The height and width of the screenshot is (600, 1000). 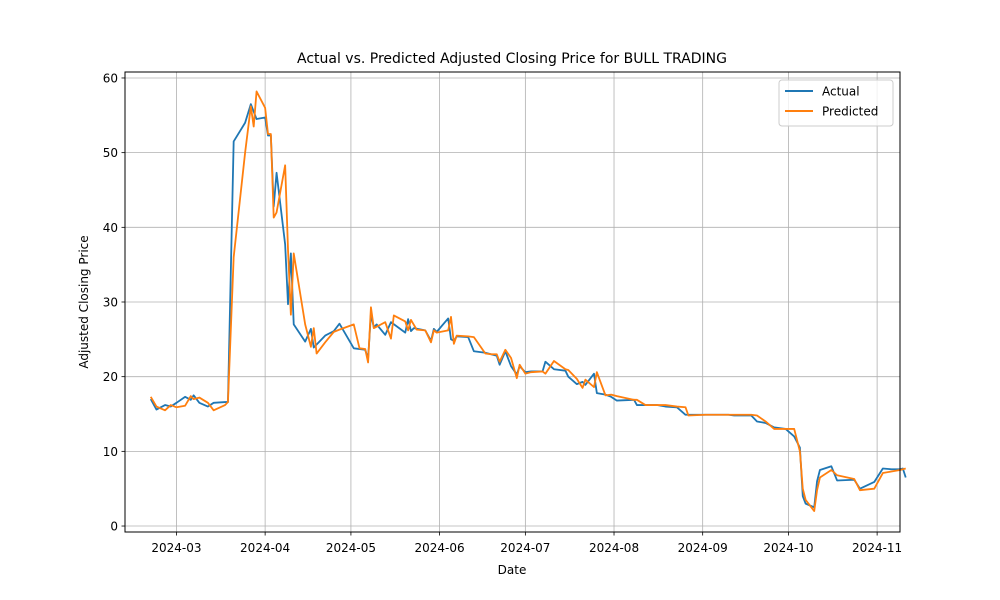 What do you see at coordinates (850, 112) in the screenshot?
I see `legend-label-predicted: Predicted` at bounding box center [850, 112].